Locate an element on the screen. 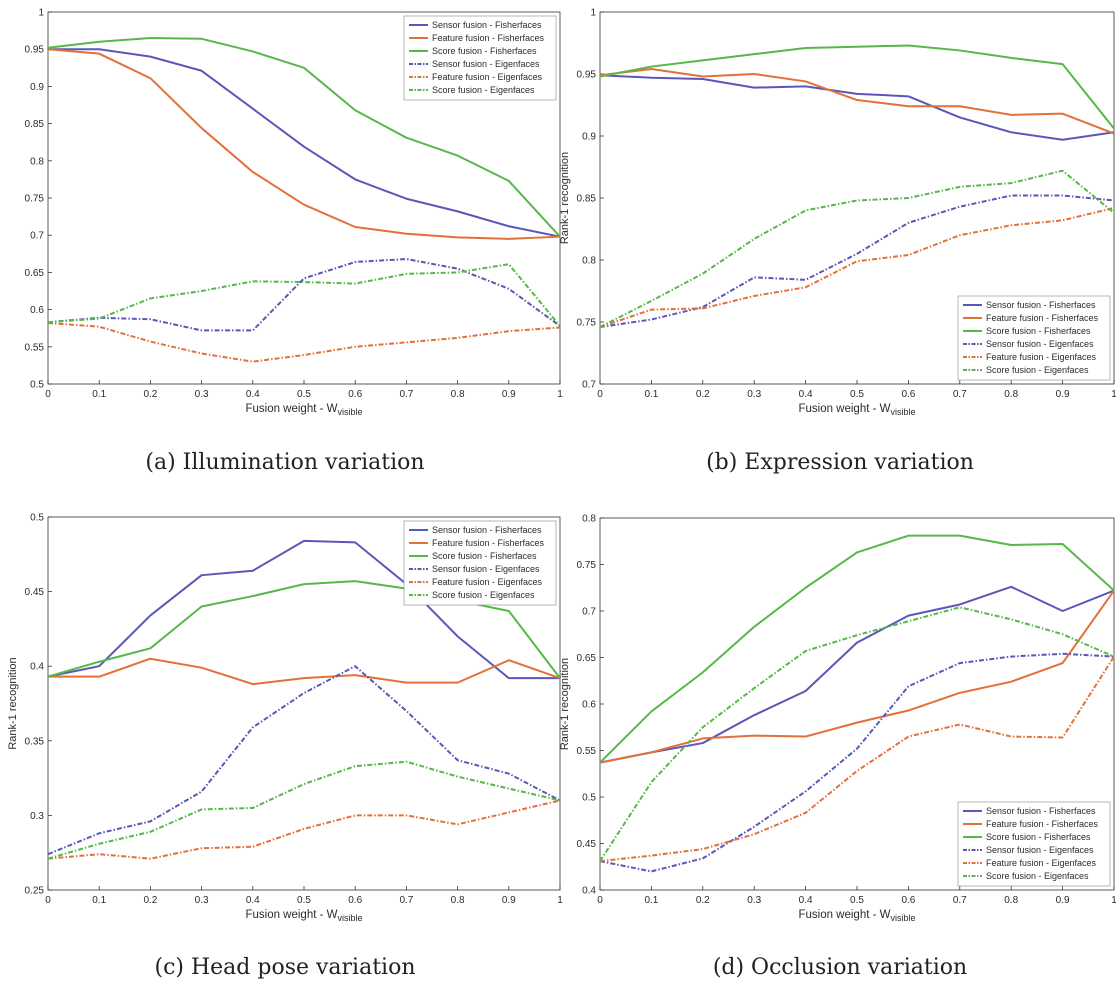 This screenshot has height=990, width=1116. y-tick-label: 0.75 is located at coordinates (587, 323).